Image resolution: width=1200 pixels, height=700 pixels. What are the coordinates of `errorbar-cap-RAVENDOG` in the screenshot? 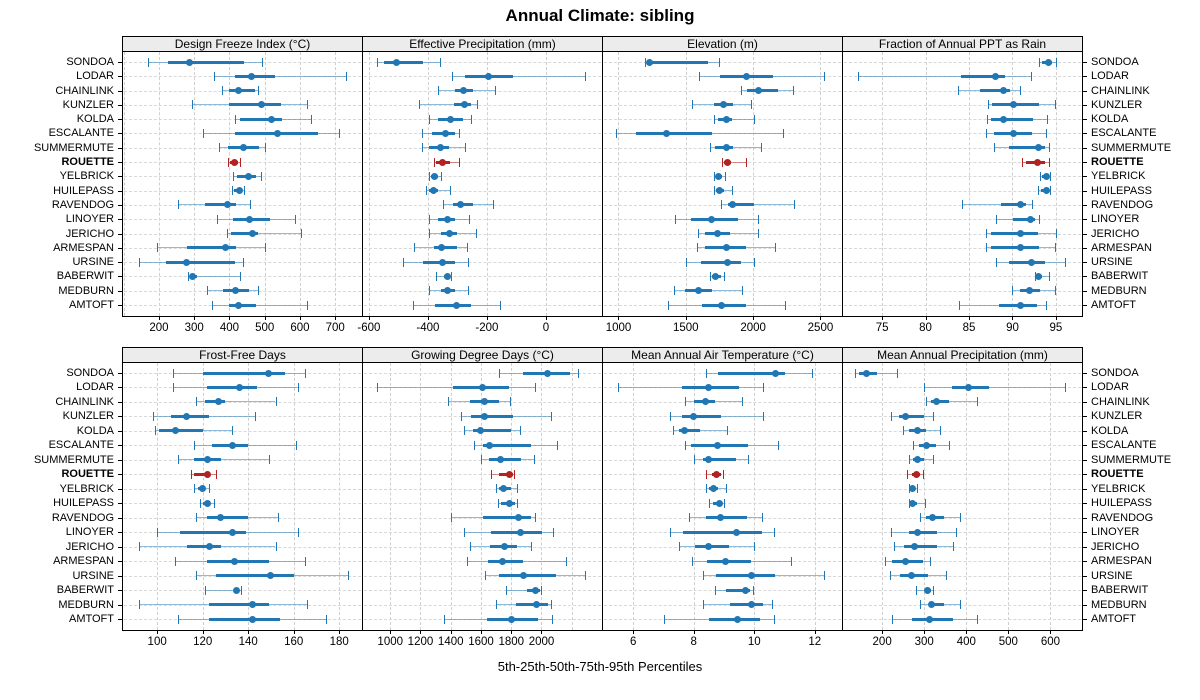 It's located at (443, 205).